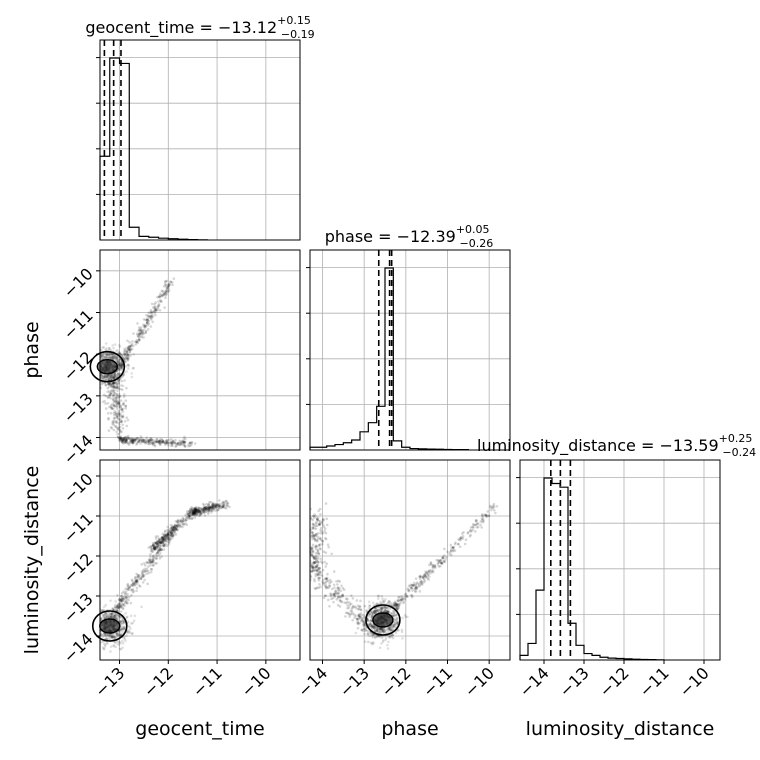 This screenshot has height=760, width=760. I want to click on x-axis-label-geocent-time: geocent_time, so click(199, 729).